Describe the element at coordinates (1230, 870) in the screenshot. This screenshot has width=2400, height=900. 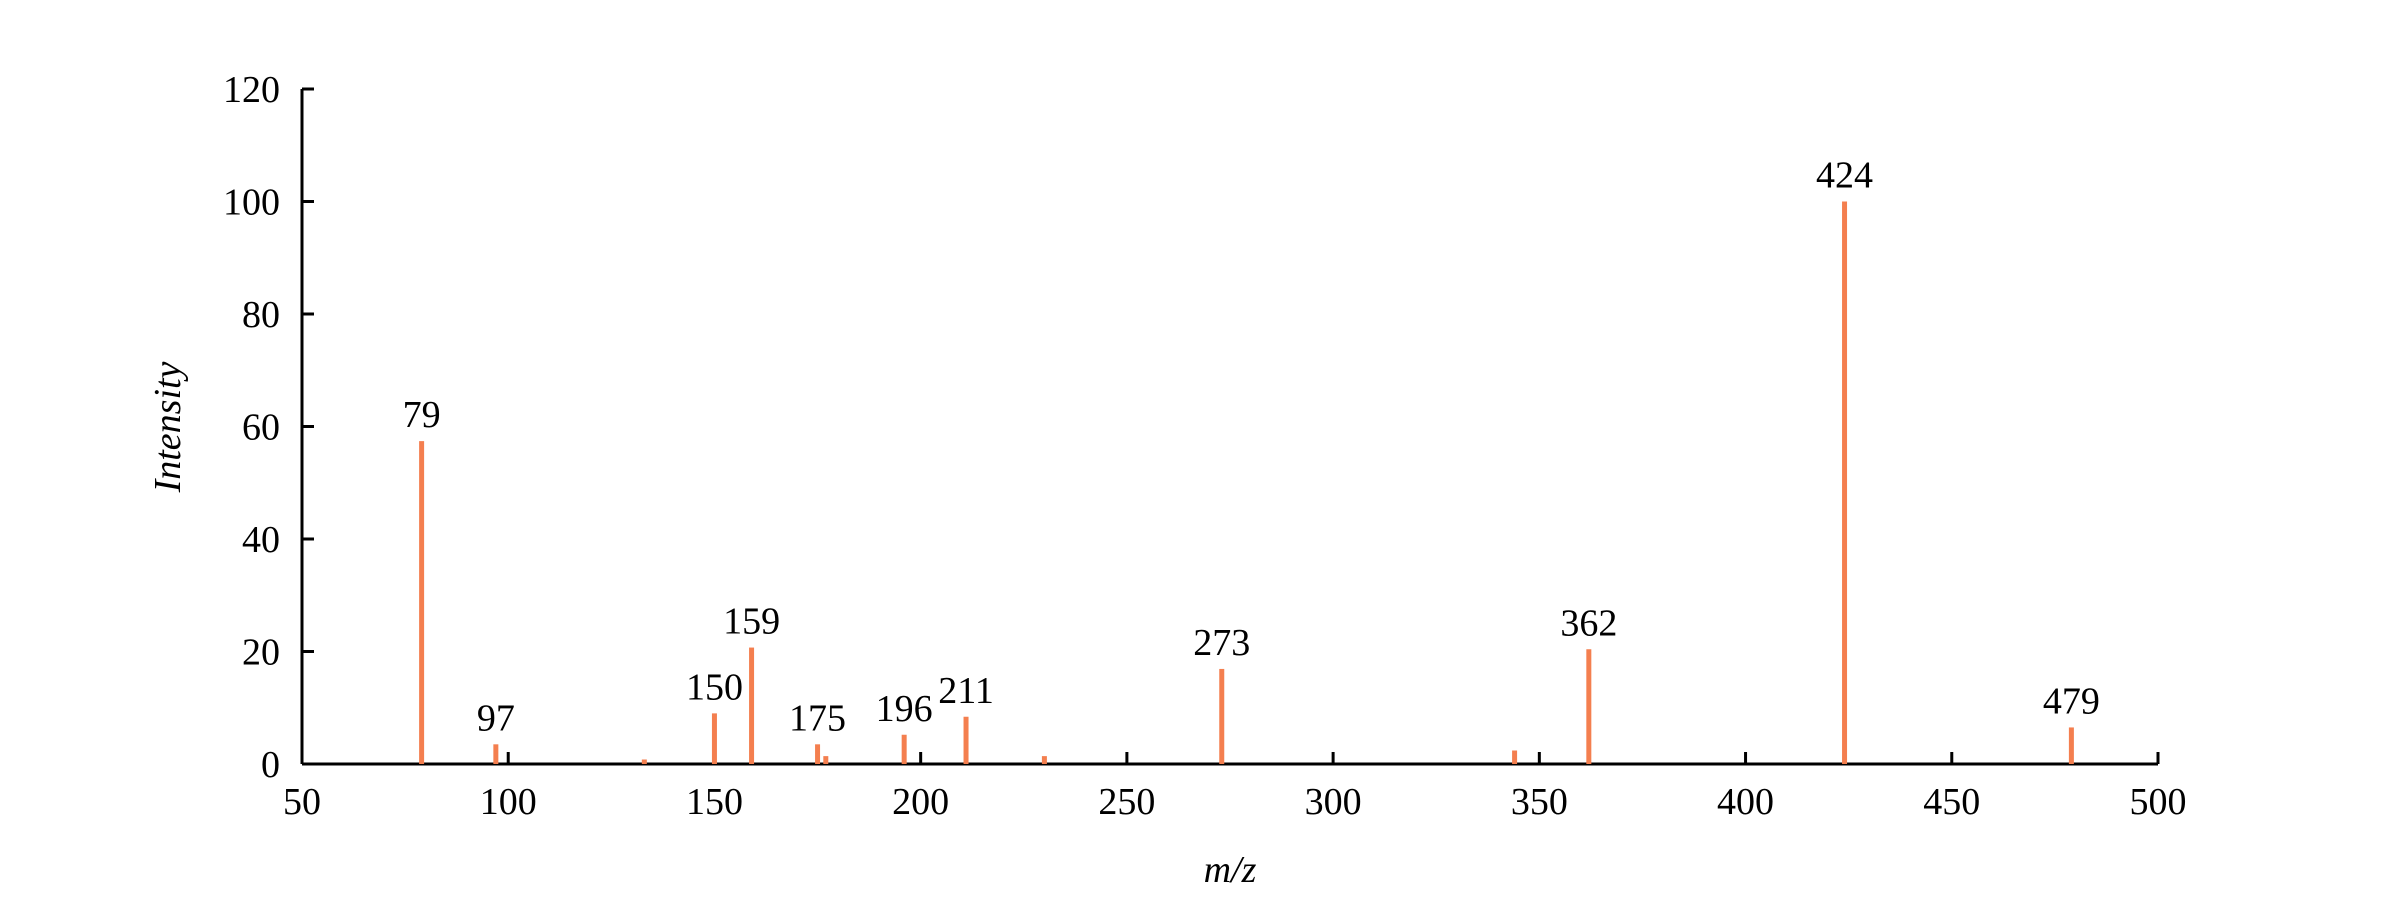
I see `x-axis-label: m/z` at that location.